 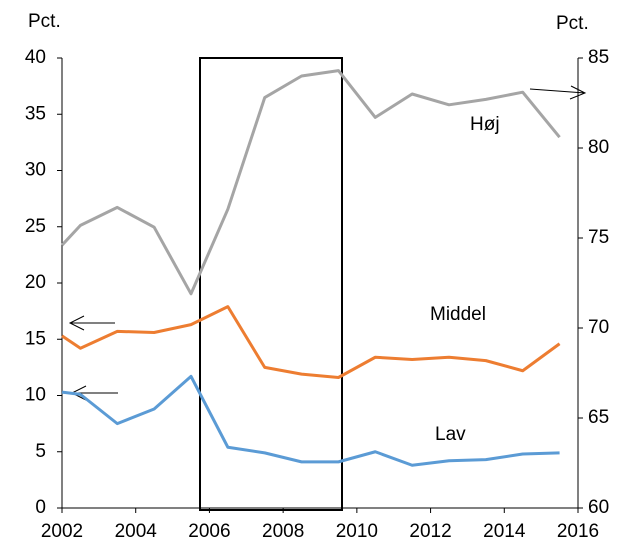 I want to click on y-tick-label: 10, so click(x=35, y=395).